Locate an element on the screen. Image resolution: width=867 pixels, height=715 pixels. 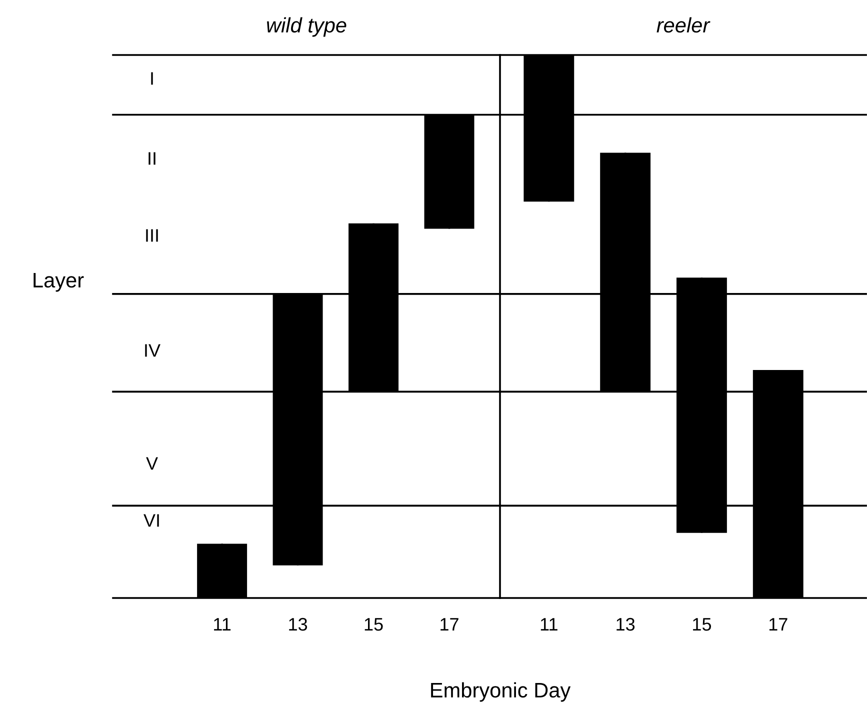
text: reeler is located at coordinates (683, 25).